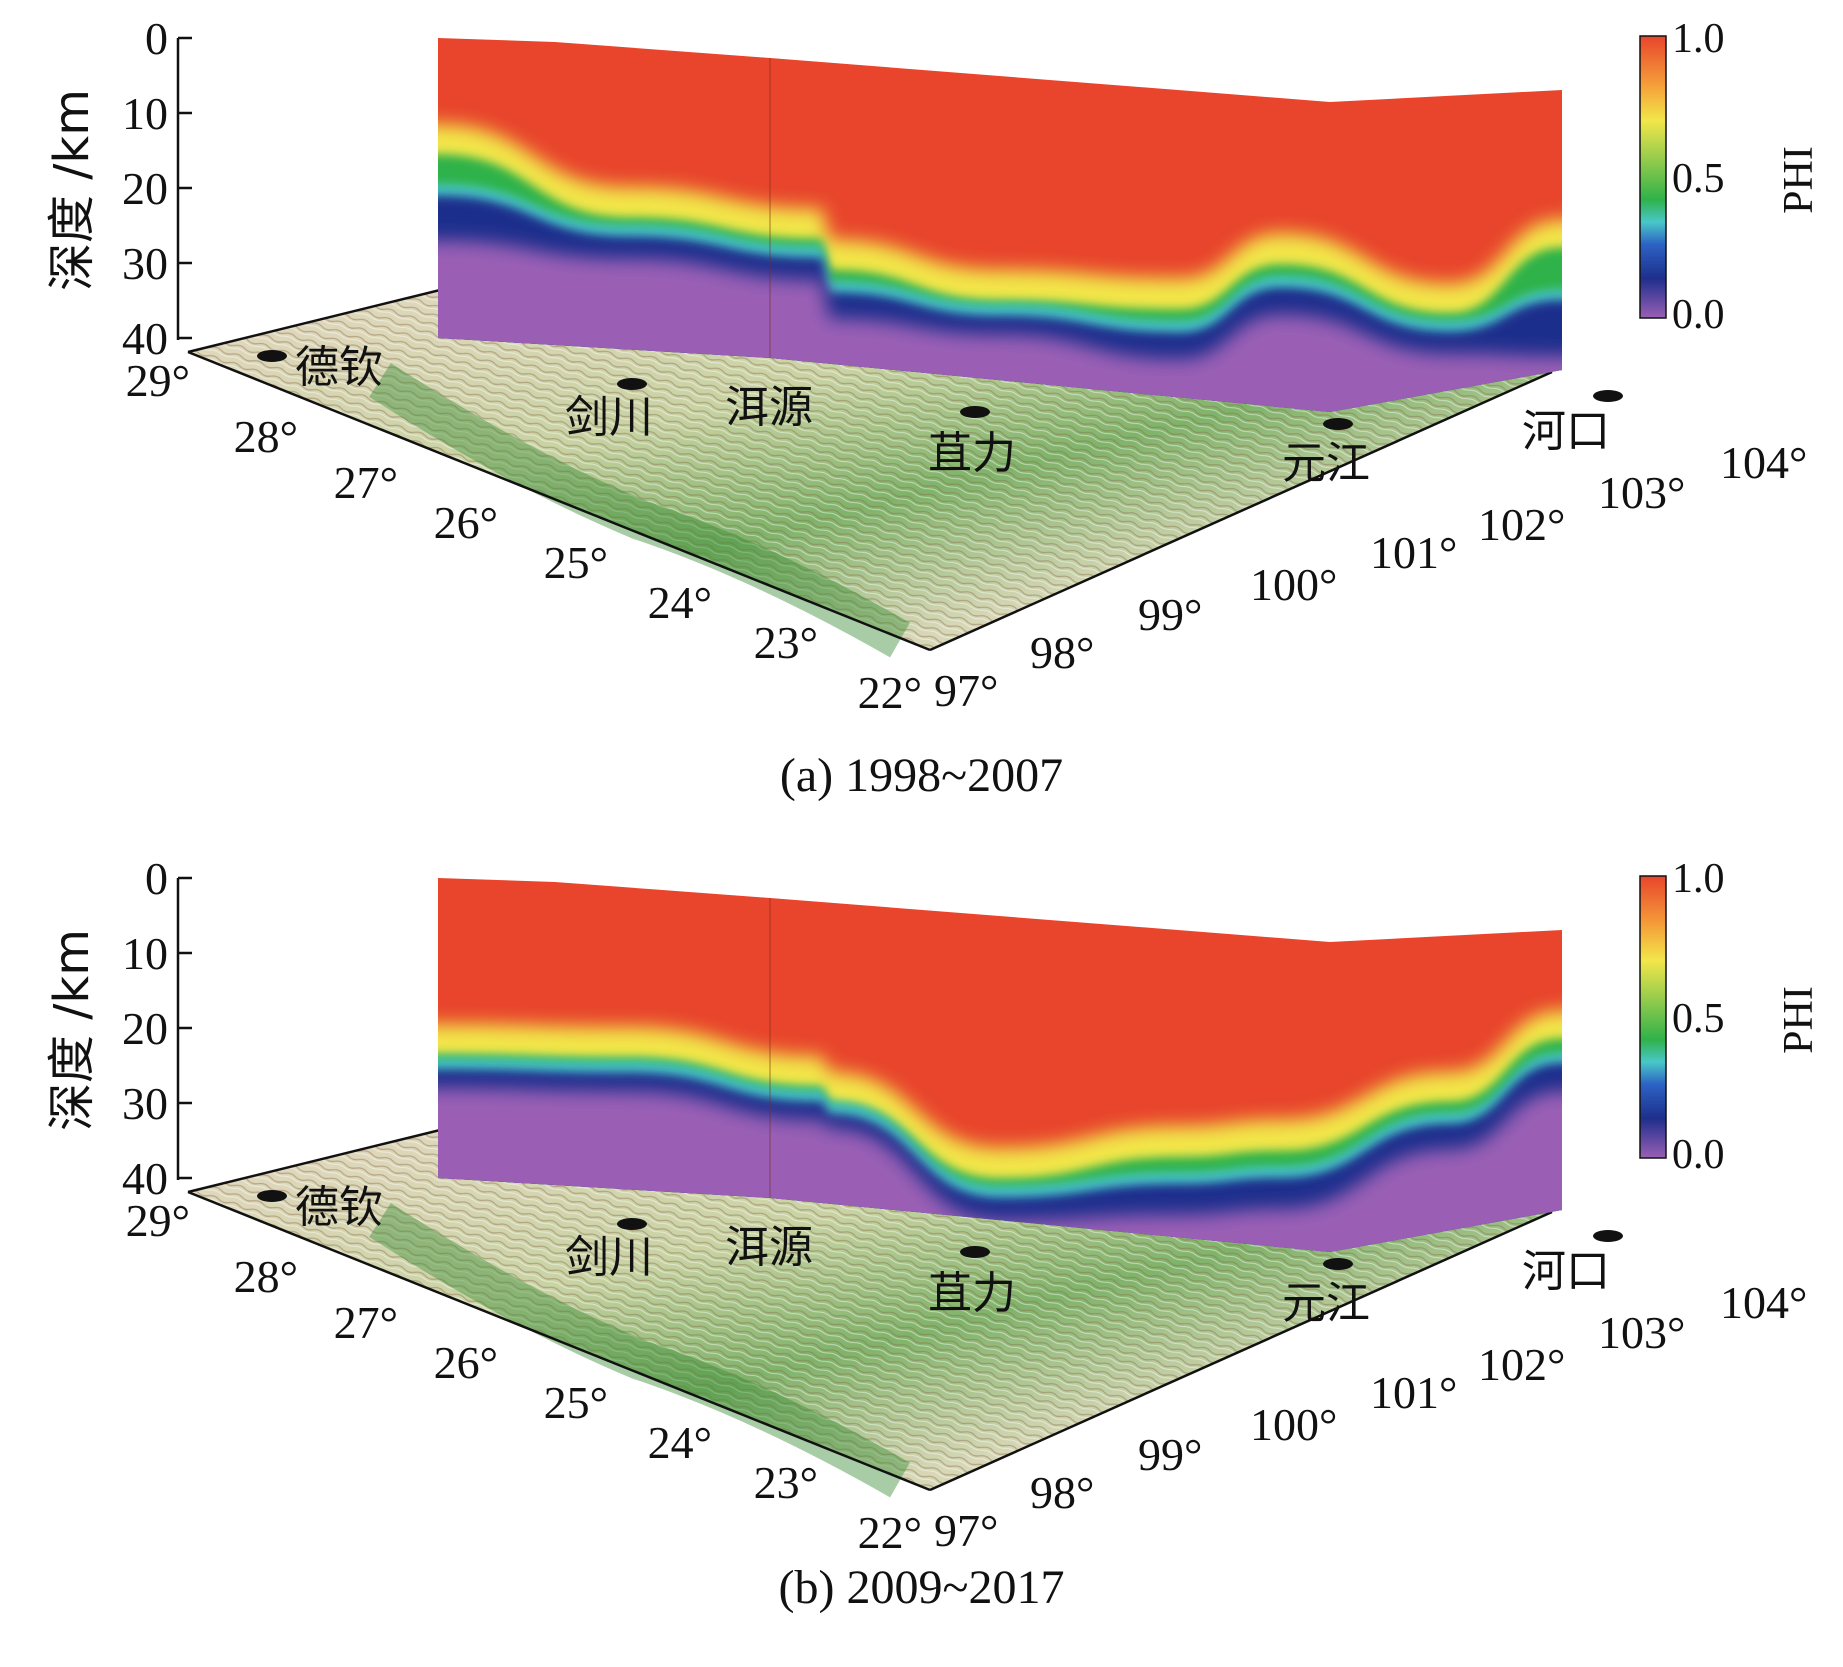 This screenshot has width=1843, height=1667. I want to click on panel-caption: (b) 2009~2017, so click(921, 1587).